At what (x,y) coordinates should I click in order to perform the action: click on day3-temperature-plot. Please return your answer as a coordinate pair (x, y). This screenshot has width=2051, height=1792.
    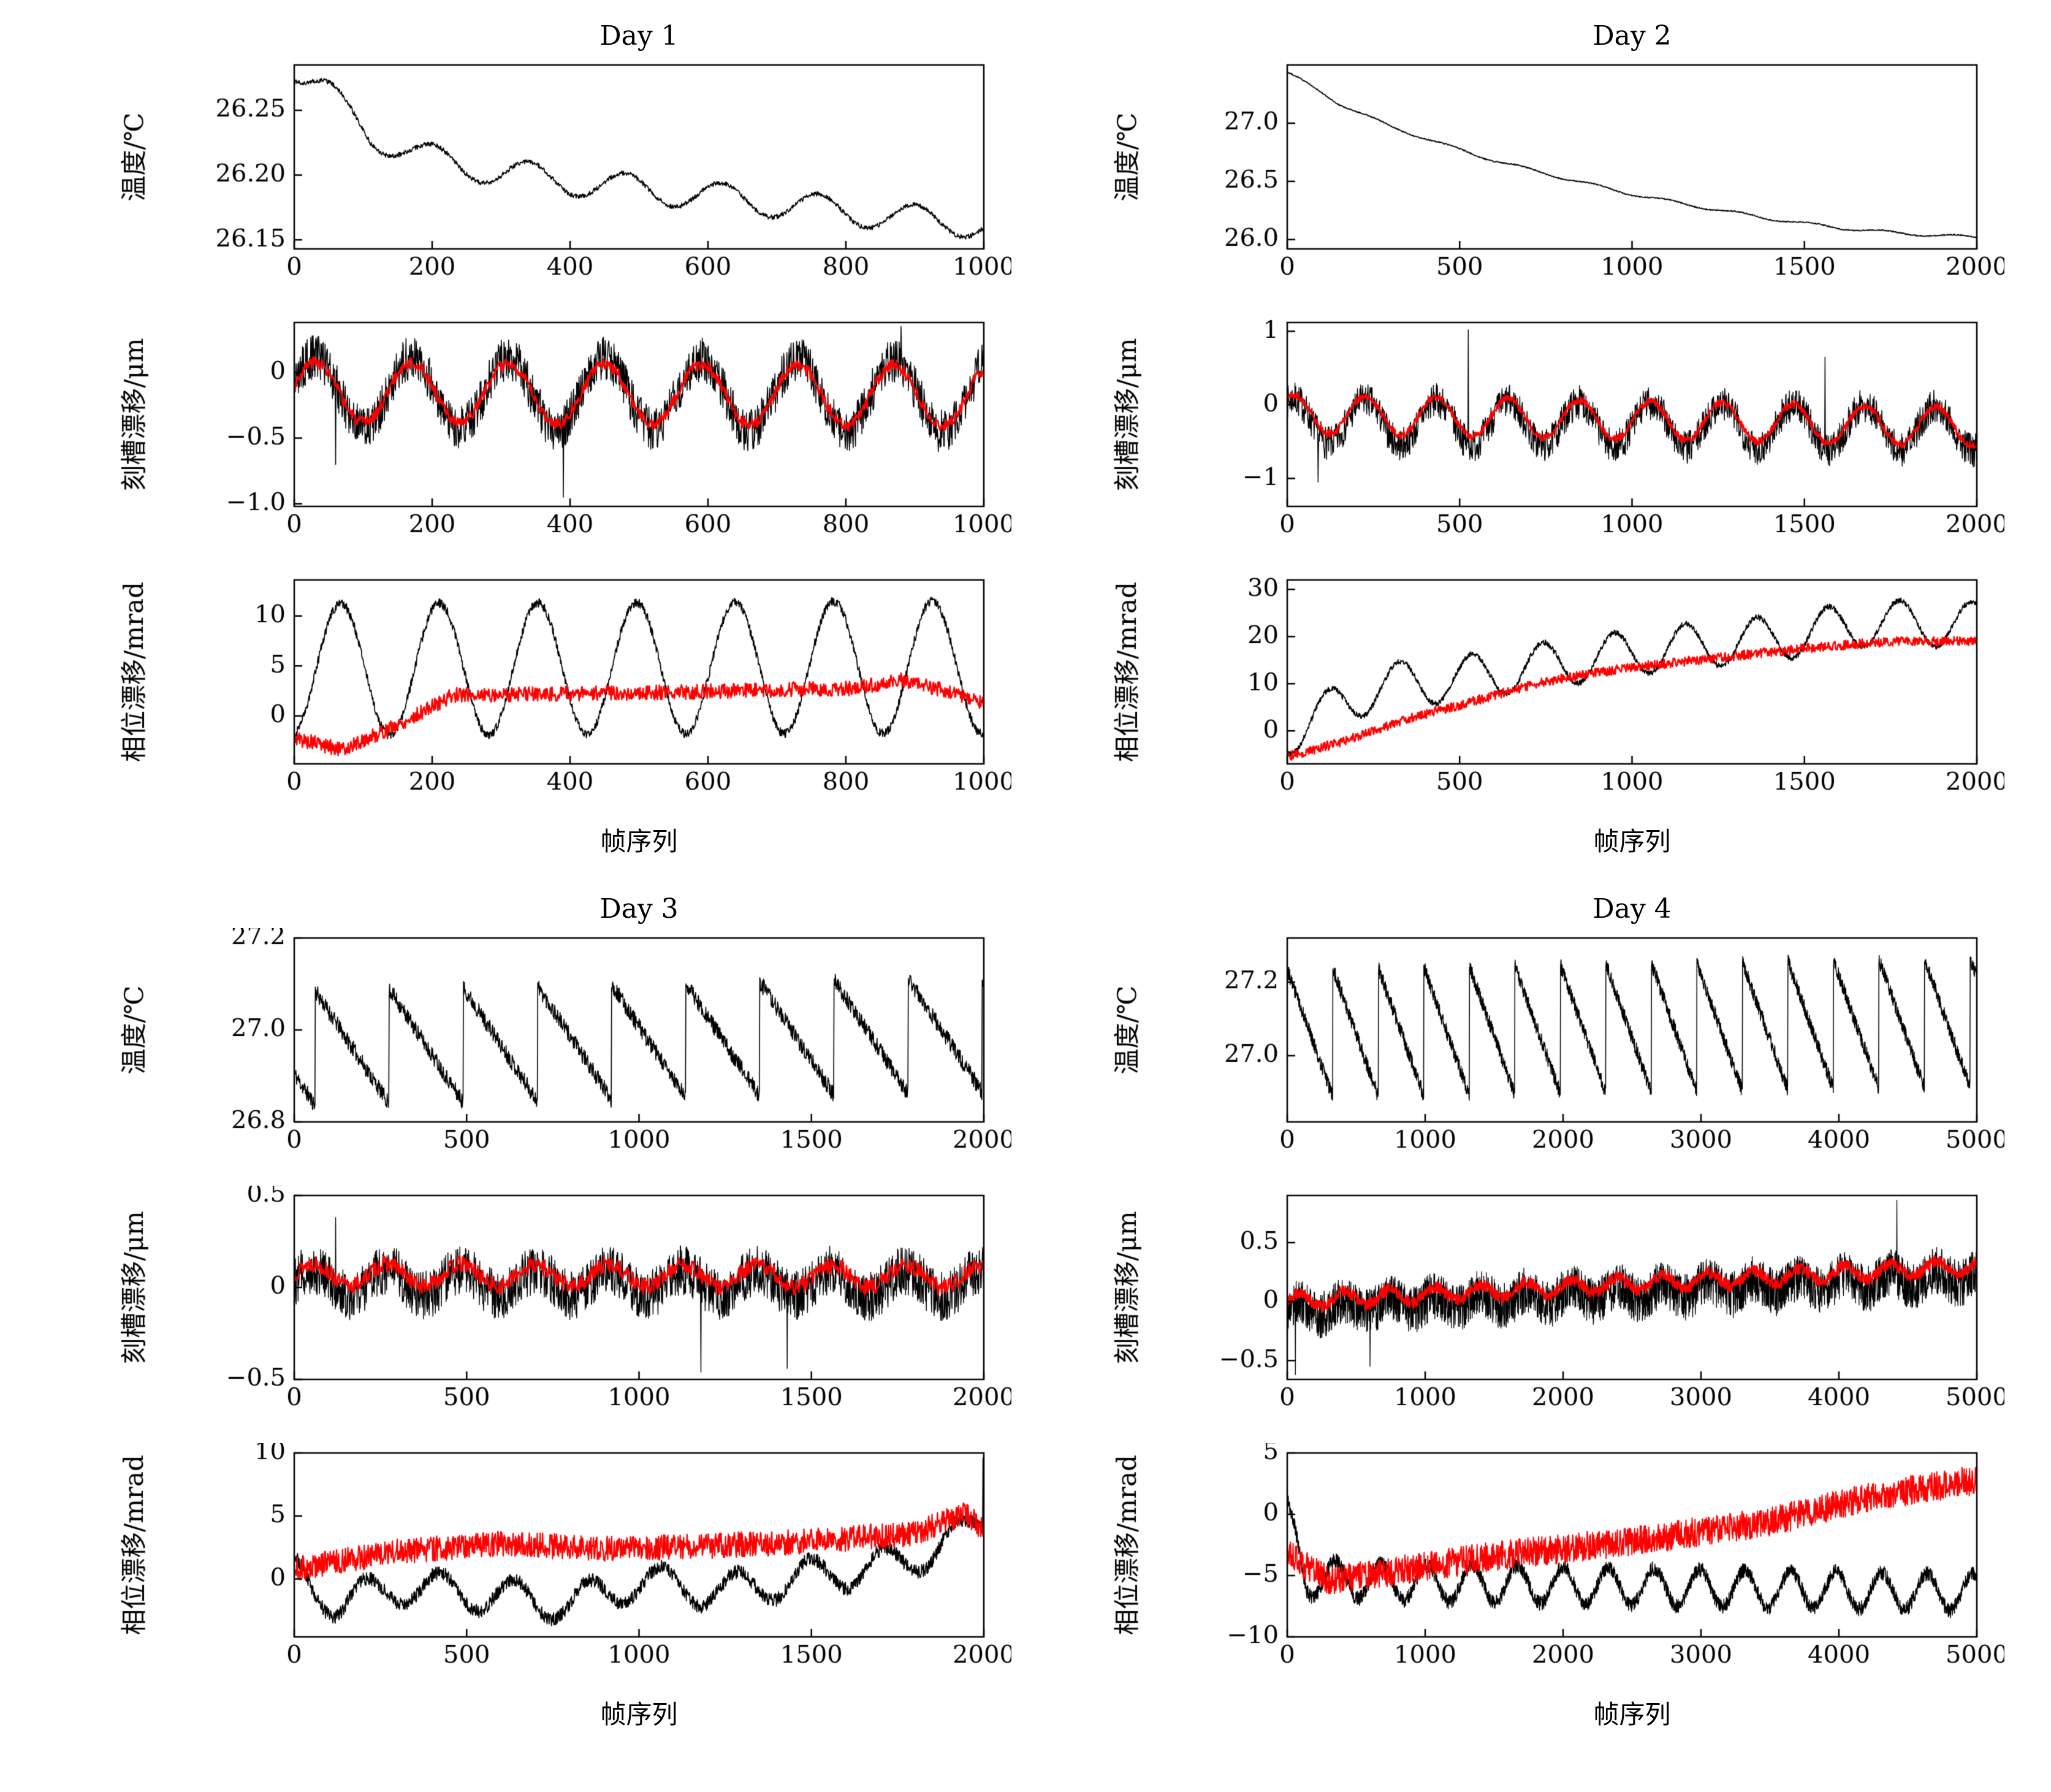
    Looking at the image, I should click on (551, 1050).